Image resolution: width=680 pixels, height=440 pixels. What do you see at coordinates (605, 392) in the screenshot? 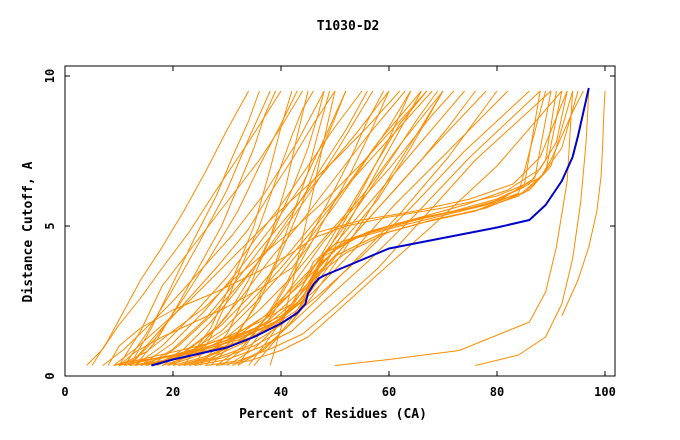
I see `x-tick-label: 100` at bounding box center [605, 392].